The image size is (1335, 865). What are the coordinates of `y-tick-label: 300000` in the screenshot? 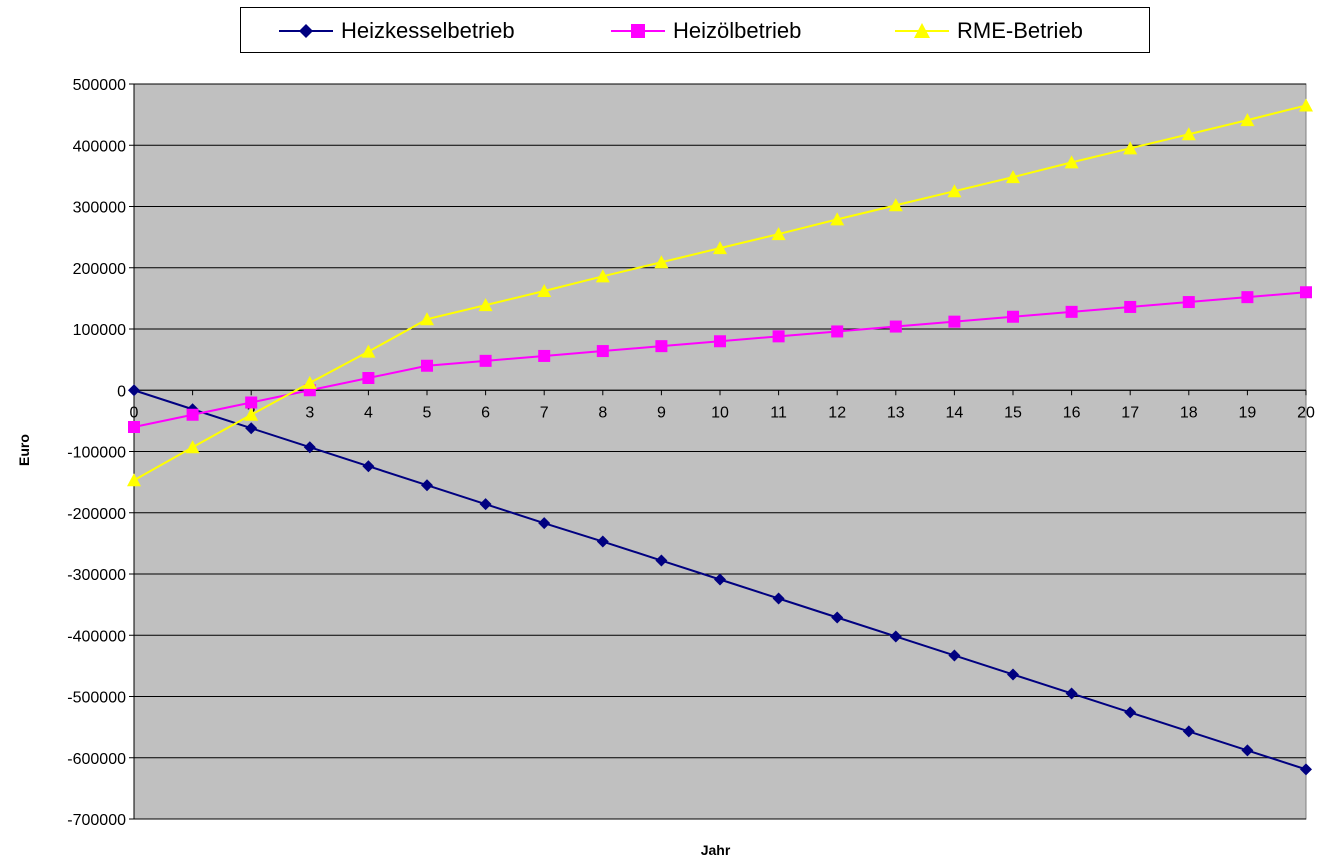 It's located at (99, 208).